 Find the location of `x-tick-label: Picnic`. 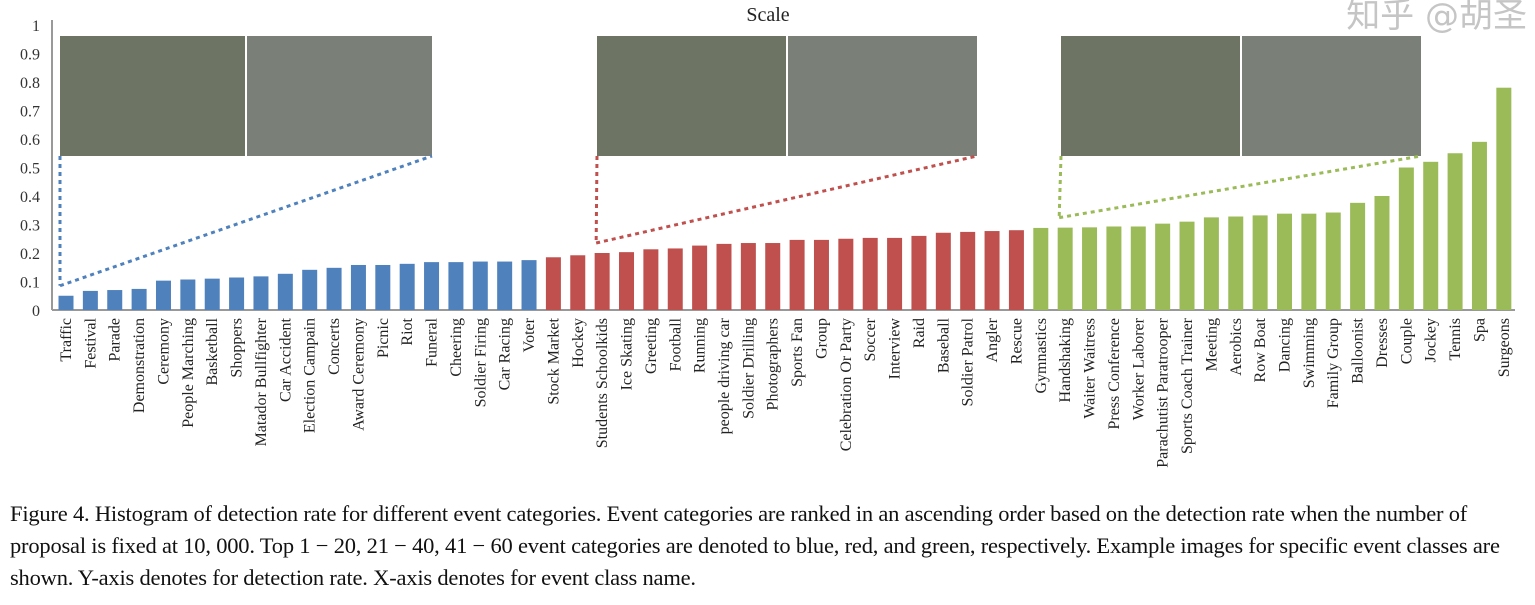

x-tick-label: Picnic is located at coordinates (383, 338).